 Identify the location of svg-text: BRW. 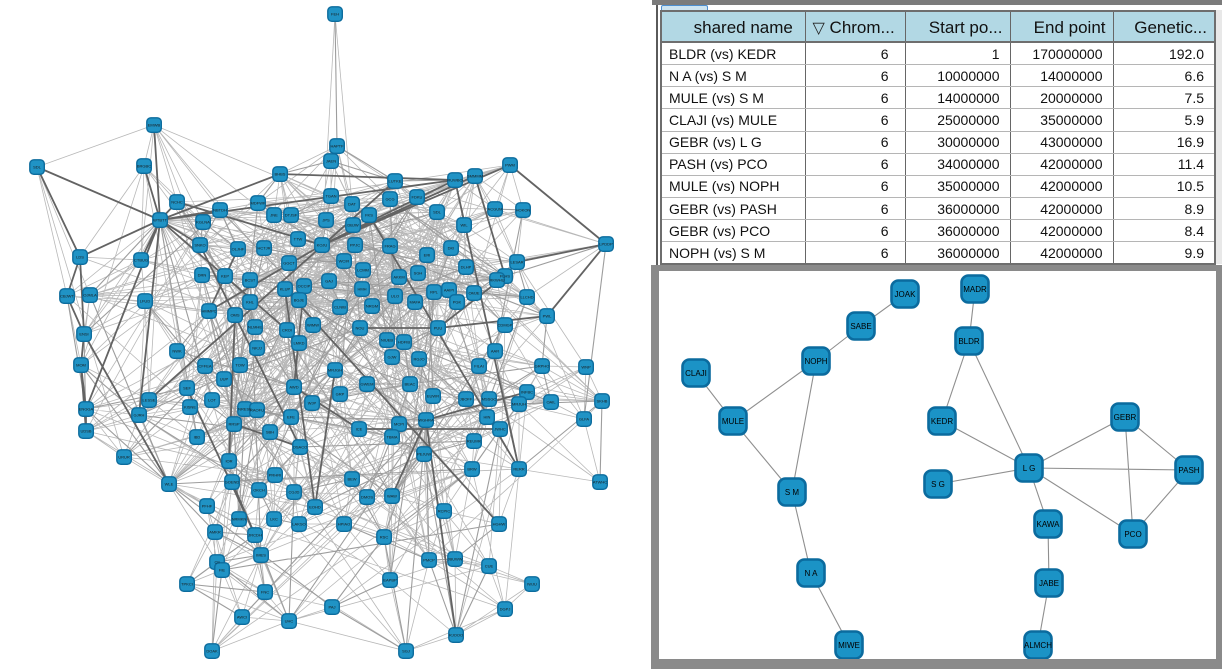
(471, 469).